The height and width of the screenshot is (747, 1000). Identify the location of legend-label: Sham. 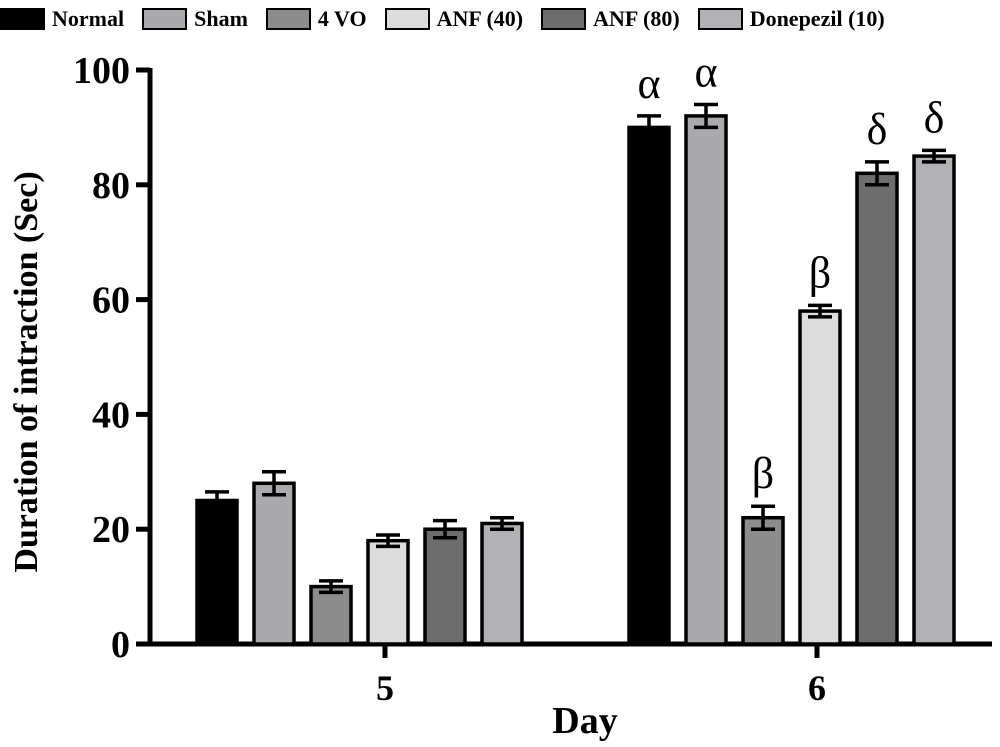
(221, 18).